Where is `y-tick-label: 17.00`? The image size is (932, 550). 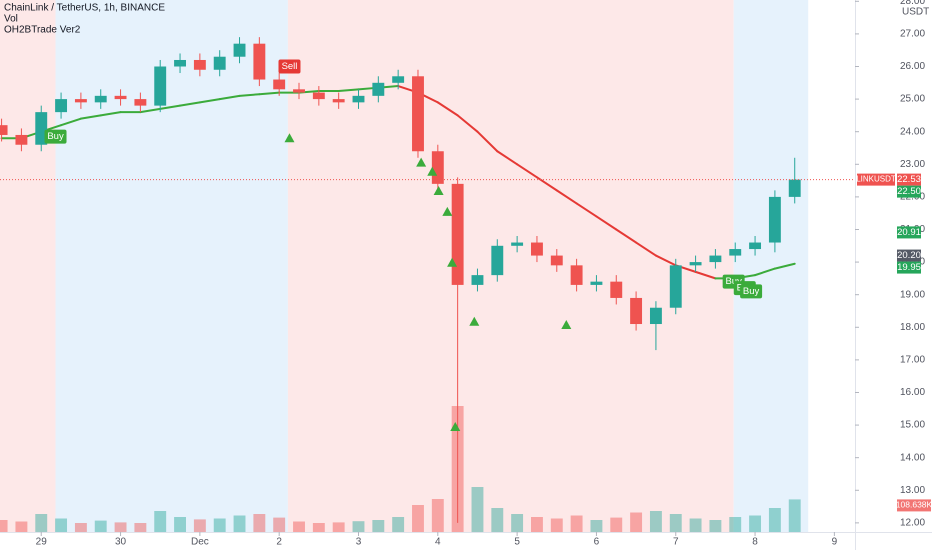
y-tick-label: 17.00 is located at coordinates (912, 360).